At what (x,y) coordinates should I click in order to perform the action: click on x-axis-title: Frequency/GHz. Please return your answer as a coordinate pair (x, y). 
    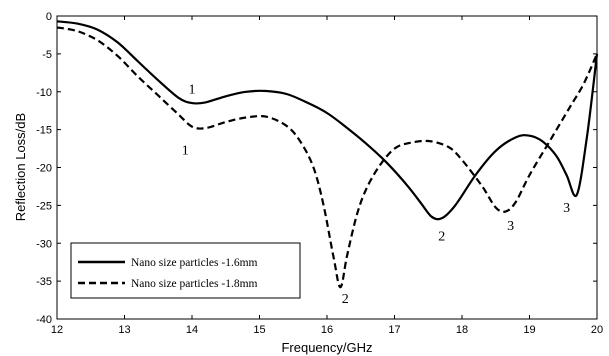
    Looking at the image, I should click on (326, 347).